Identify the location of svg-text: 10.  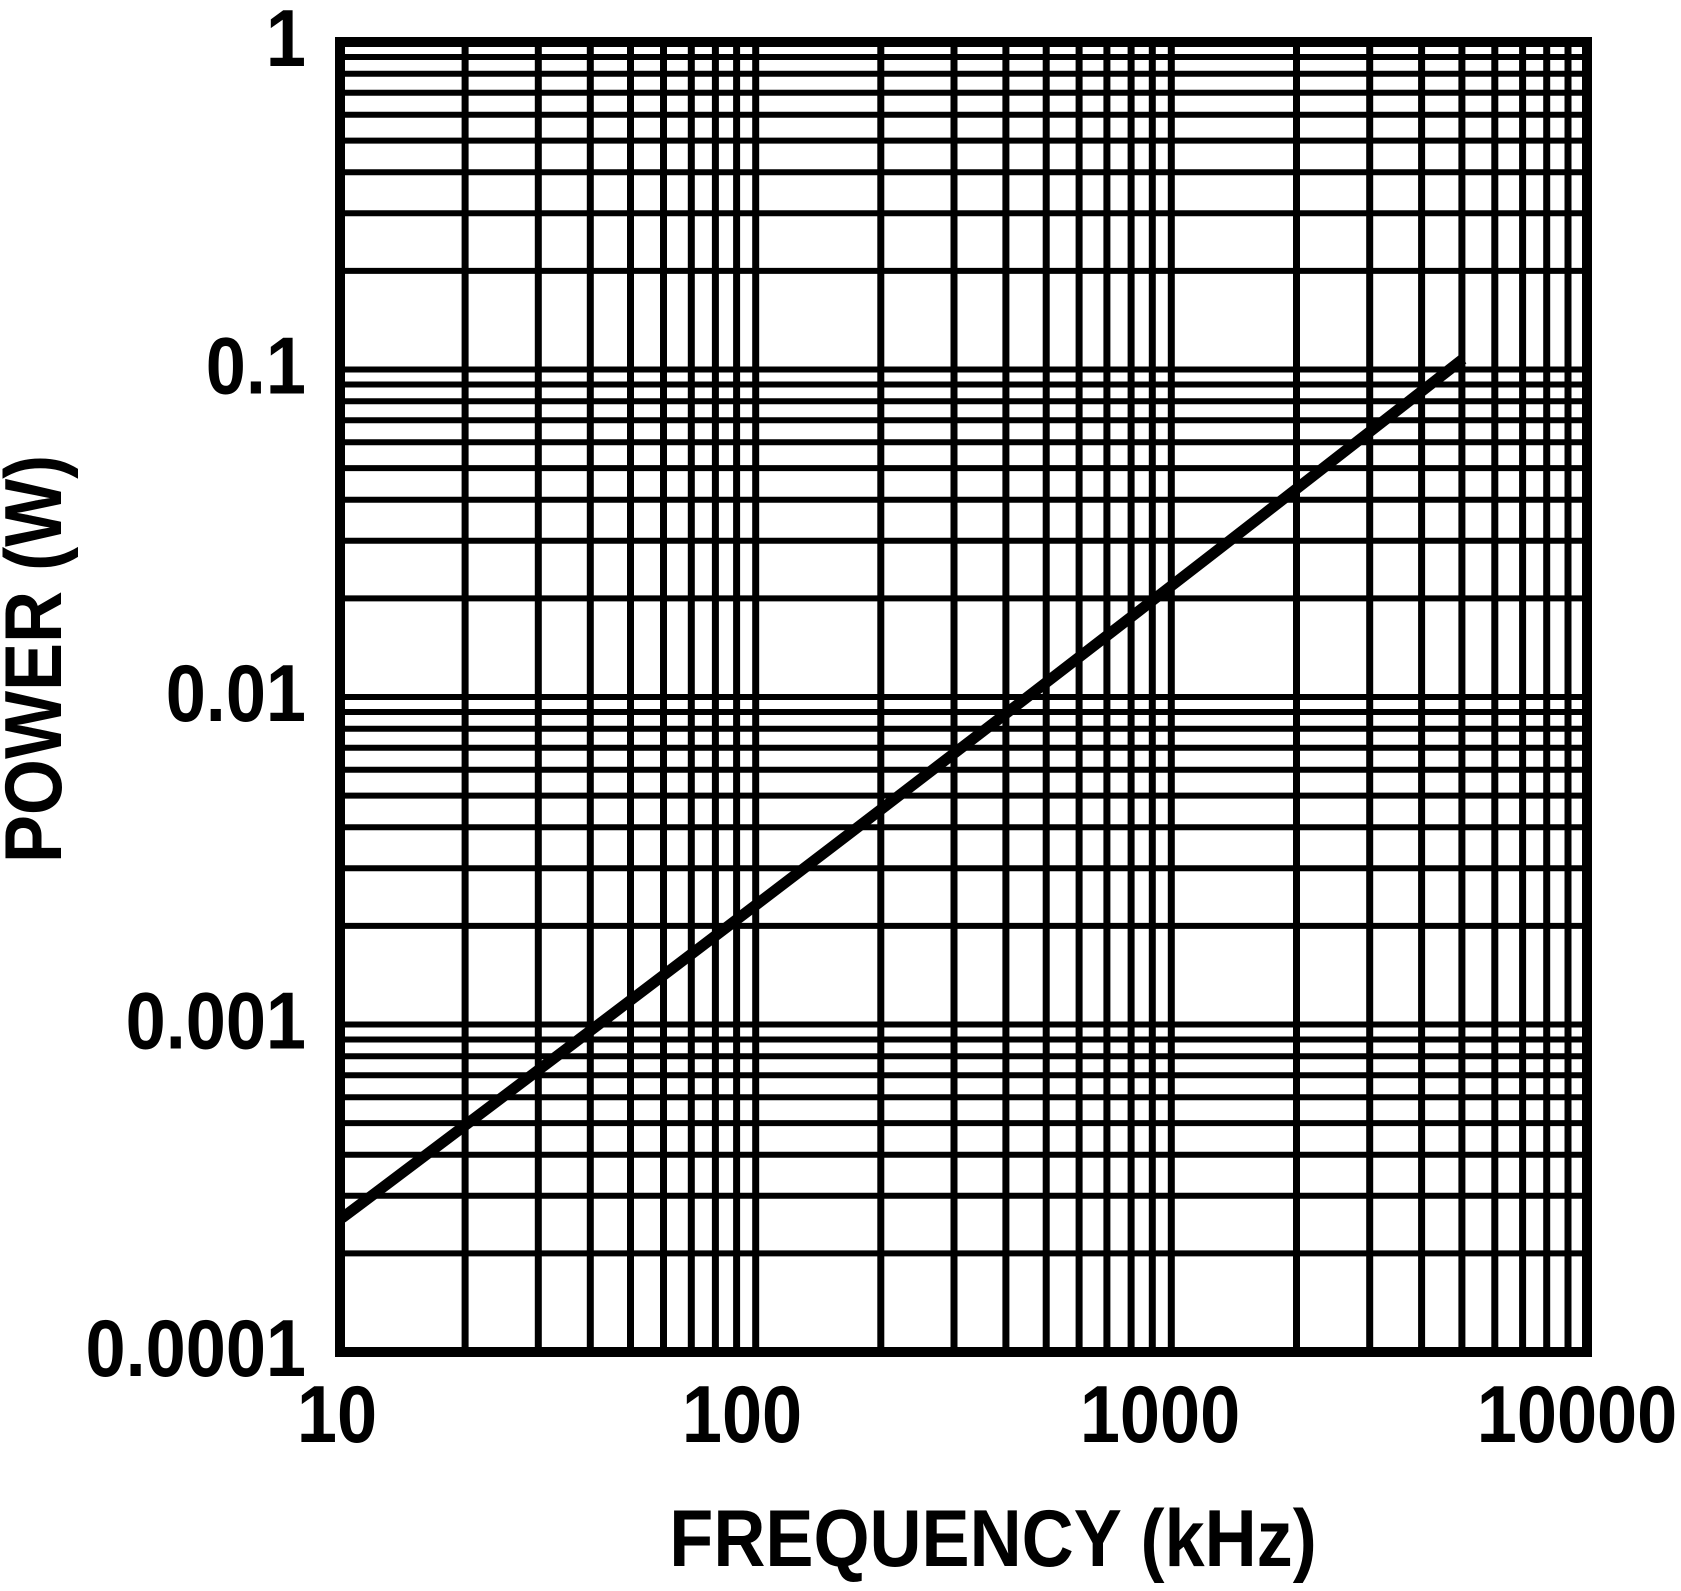
(337, 1415).